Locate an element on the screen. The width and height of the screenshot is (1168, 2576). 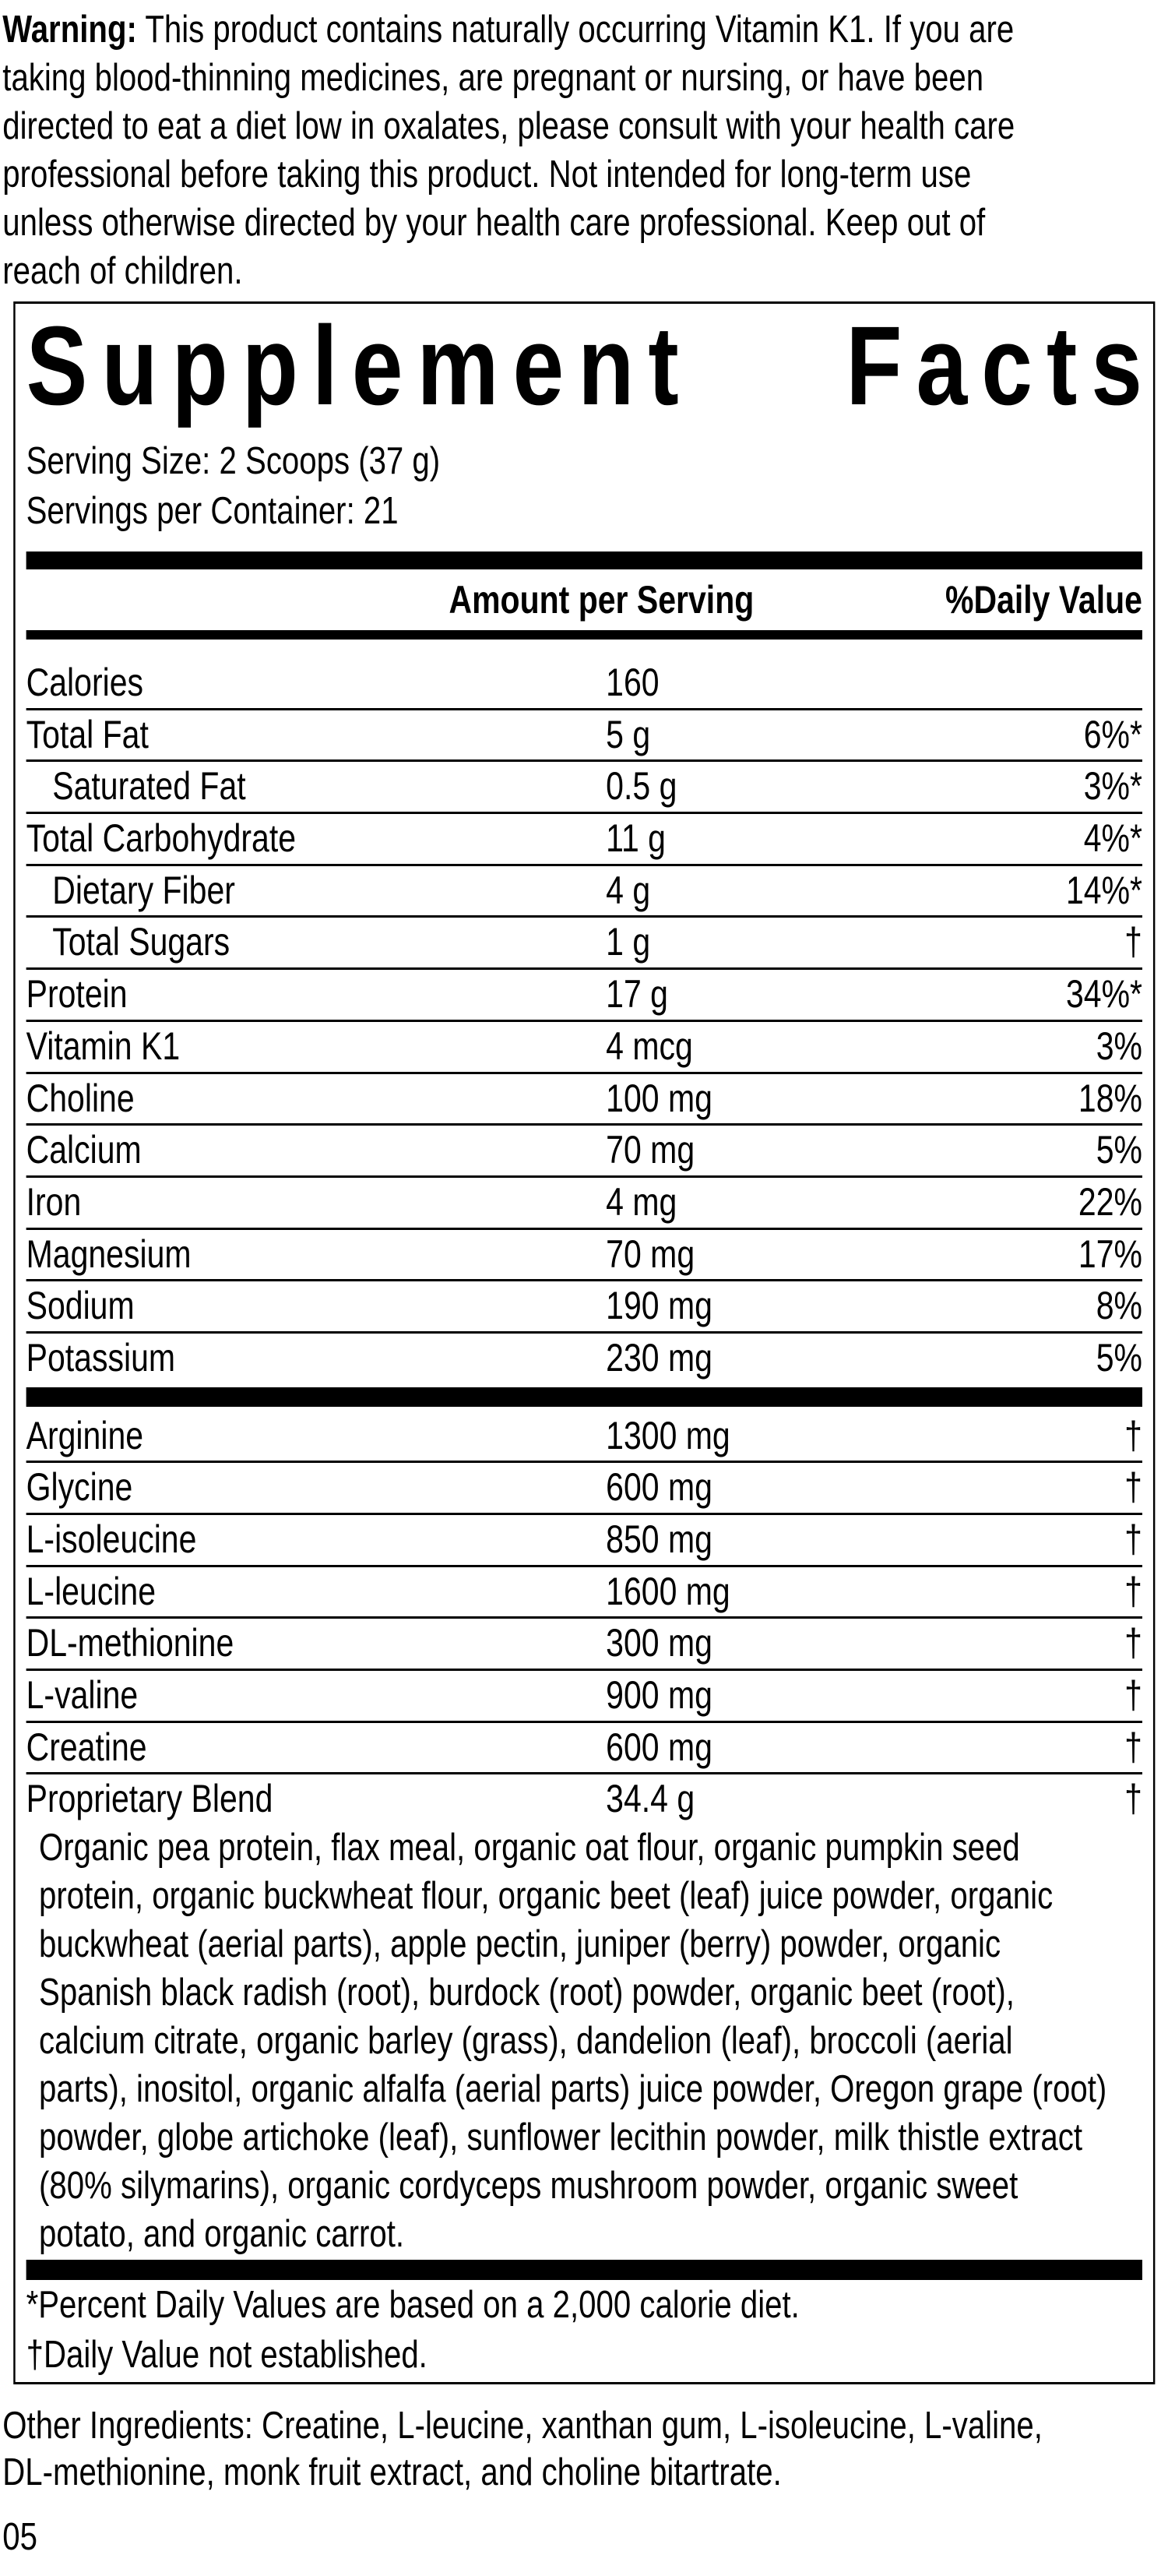
nutrient-name: Proprietary Blend is located at coordinates (149, 1799).